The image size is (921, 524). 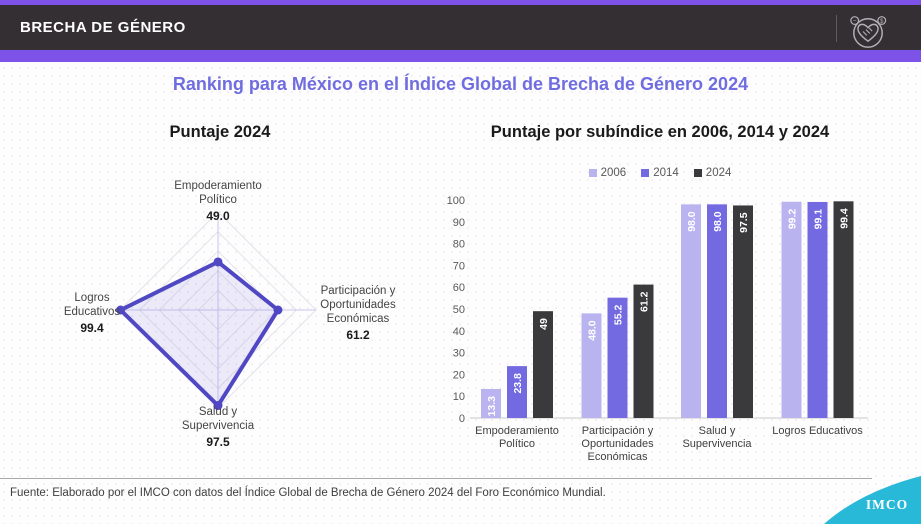 I want to click on bar-value-label: 99.1, so click(x=818, y=219).